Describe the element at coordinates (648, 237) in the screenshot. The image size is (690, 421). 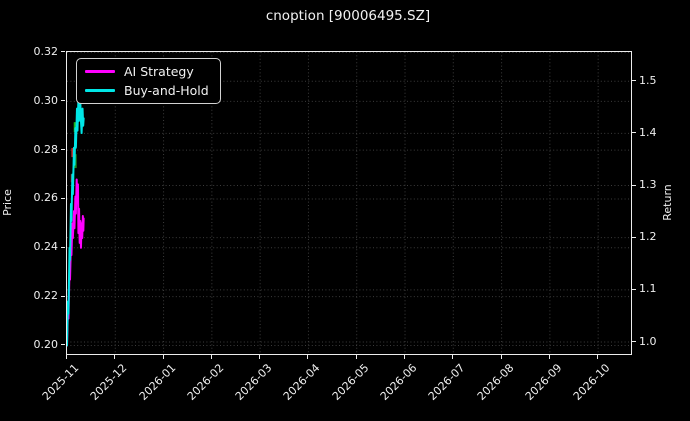
I see `return-tick-label: 1.2` at that location.